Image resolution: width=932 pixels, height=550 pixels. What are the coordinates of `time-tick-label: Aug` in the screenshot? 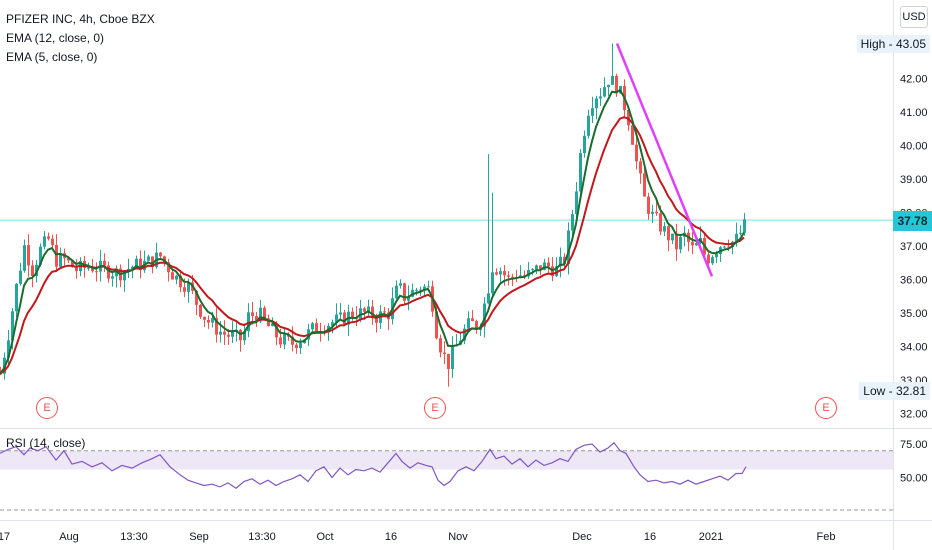 It's located at (69, 537).